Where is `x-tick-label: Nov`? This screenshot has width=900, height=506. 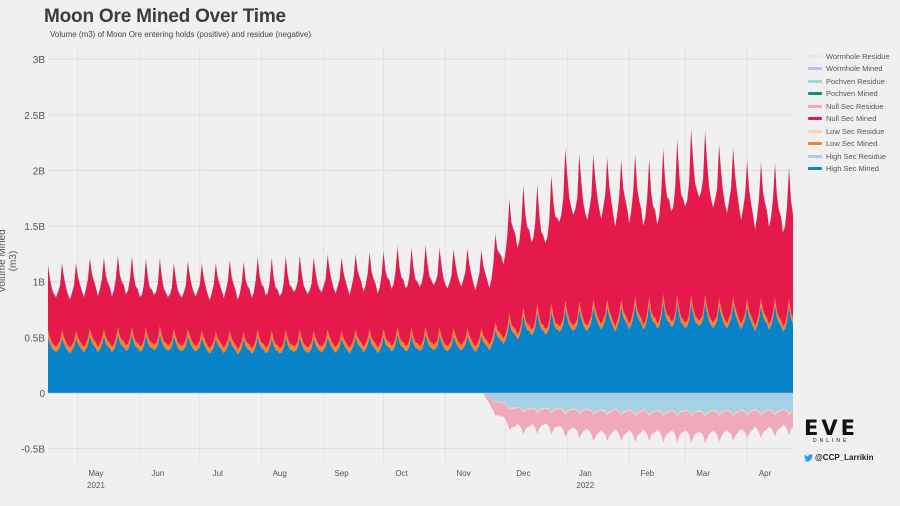
x-tick-label: Nov is located at coordinates (463, 473).